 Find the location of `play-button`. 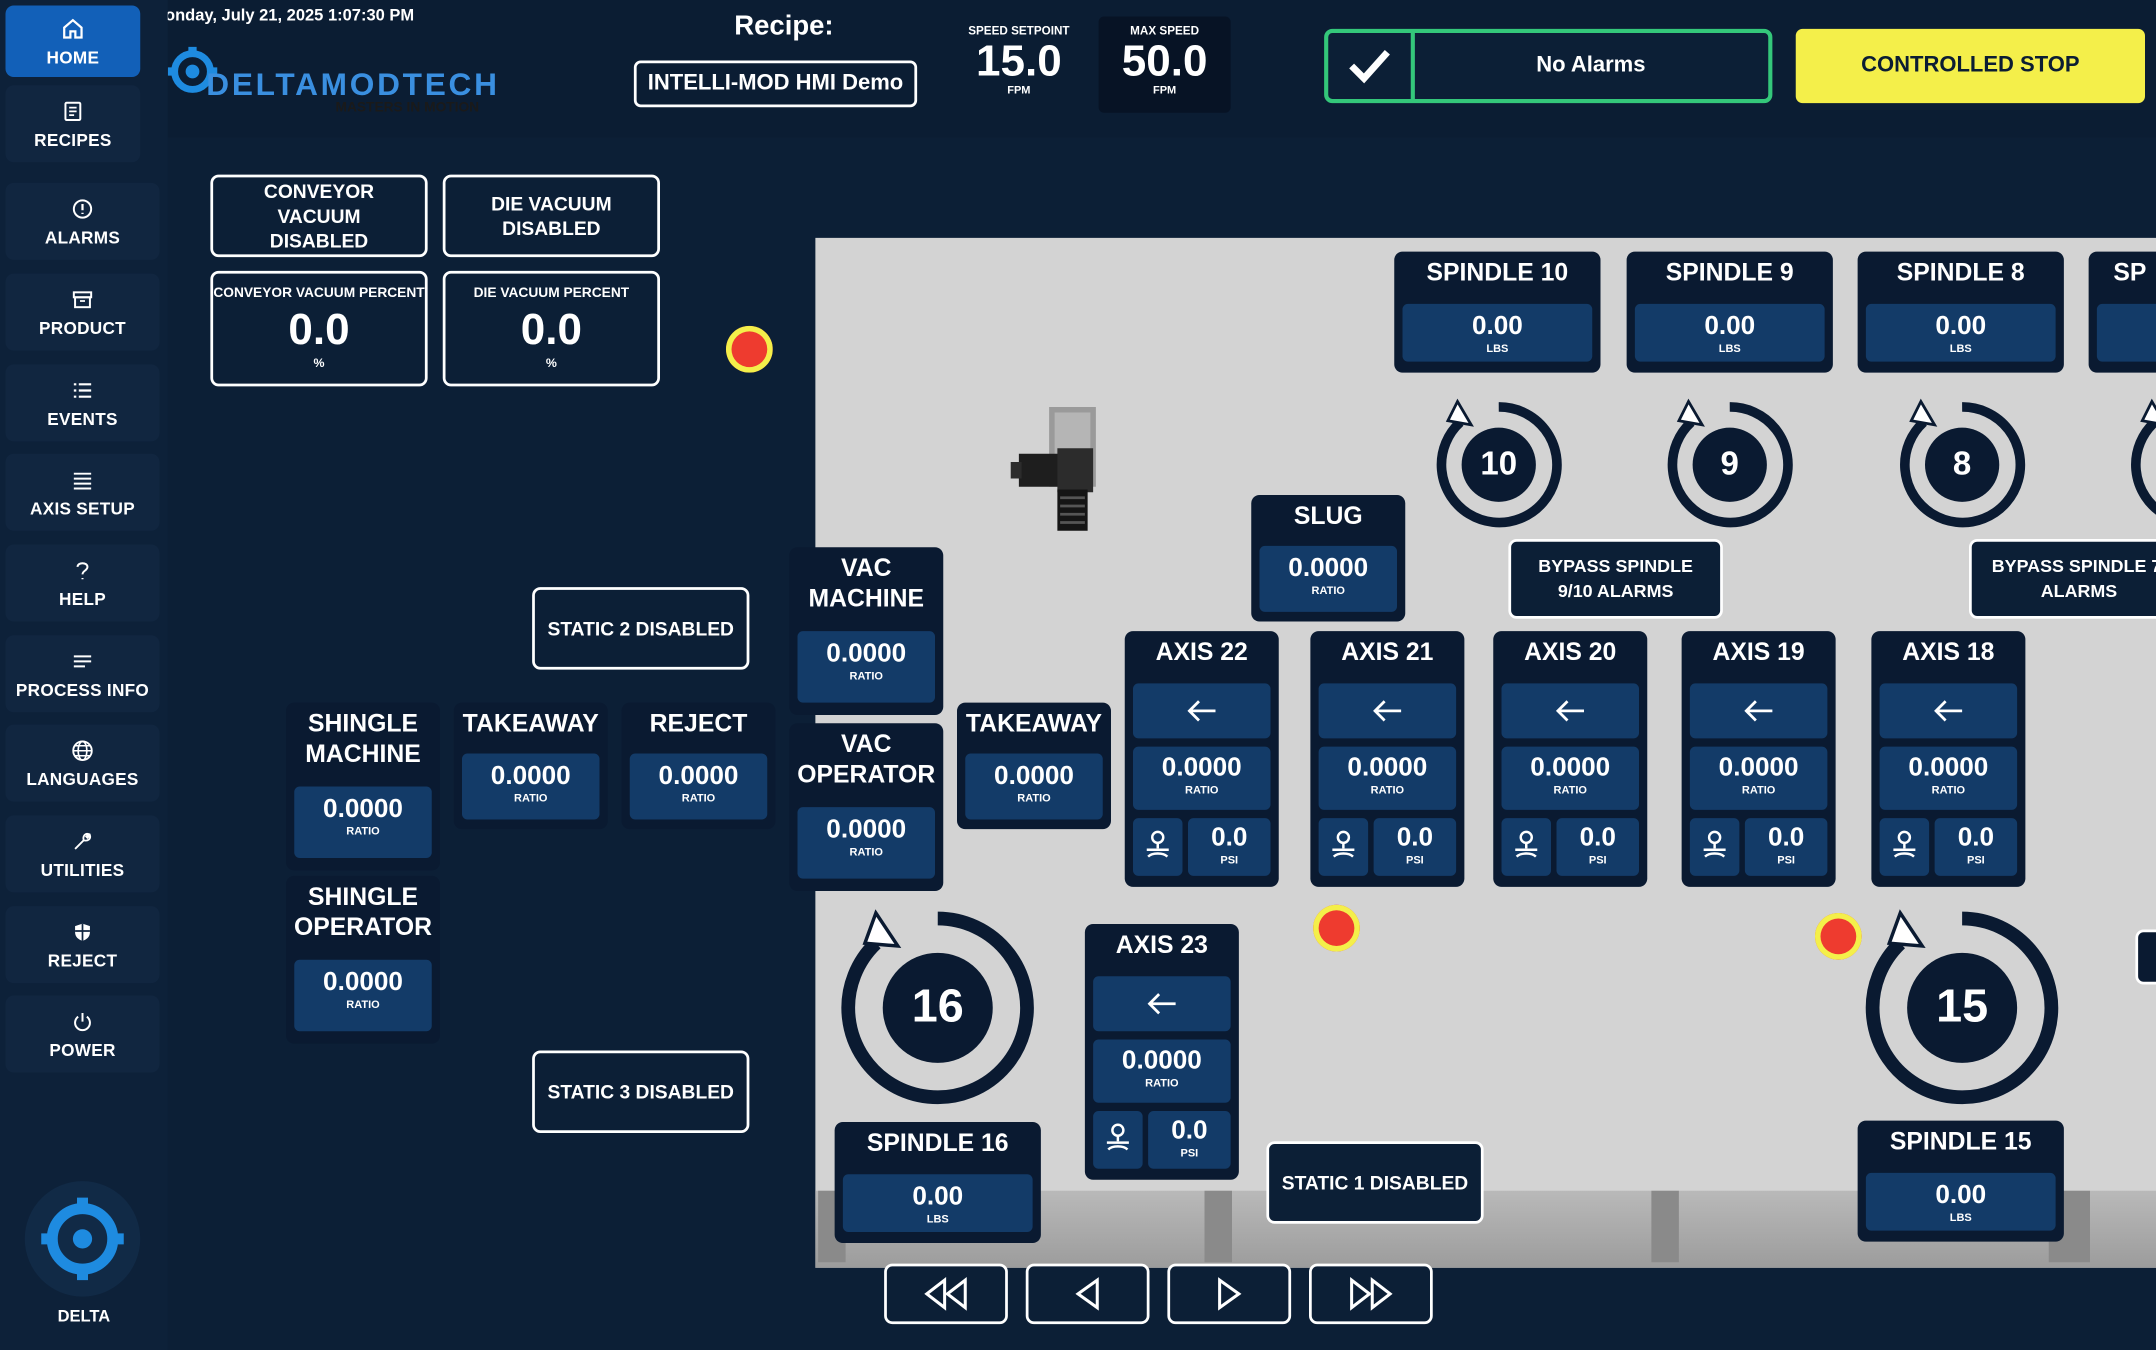

play-button is located at coordinates (1229, 1294).